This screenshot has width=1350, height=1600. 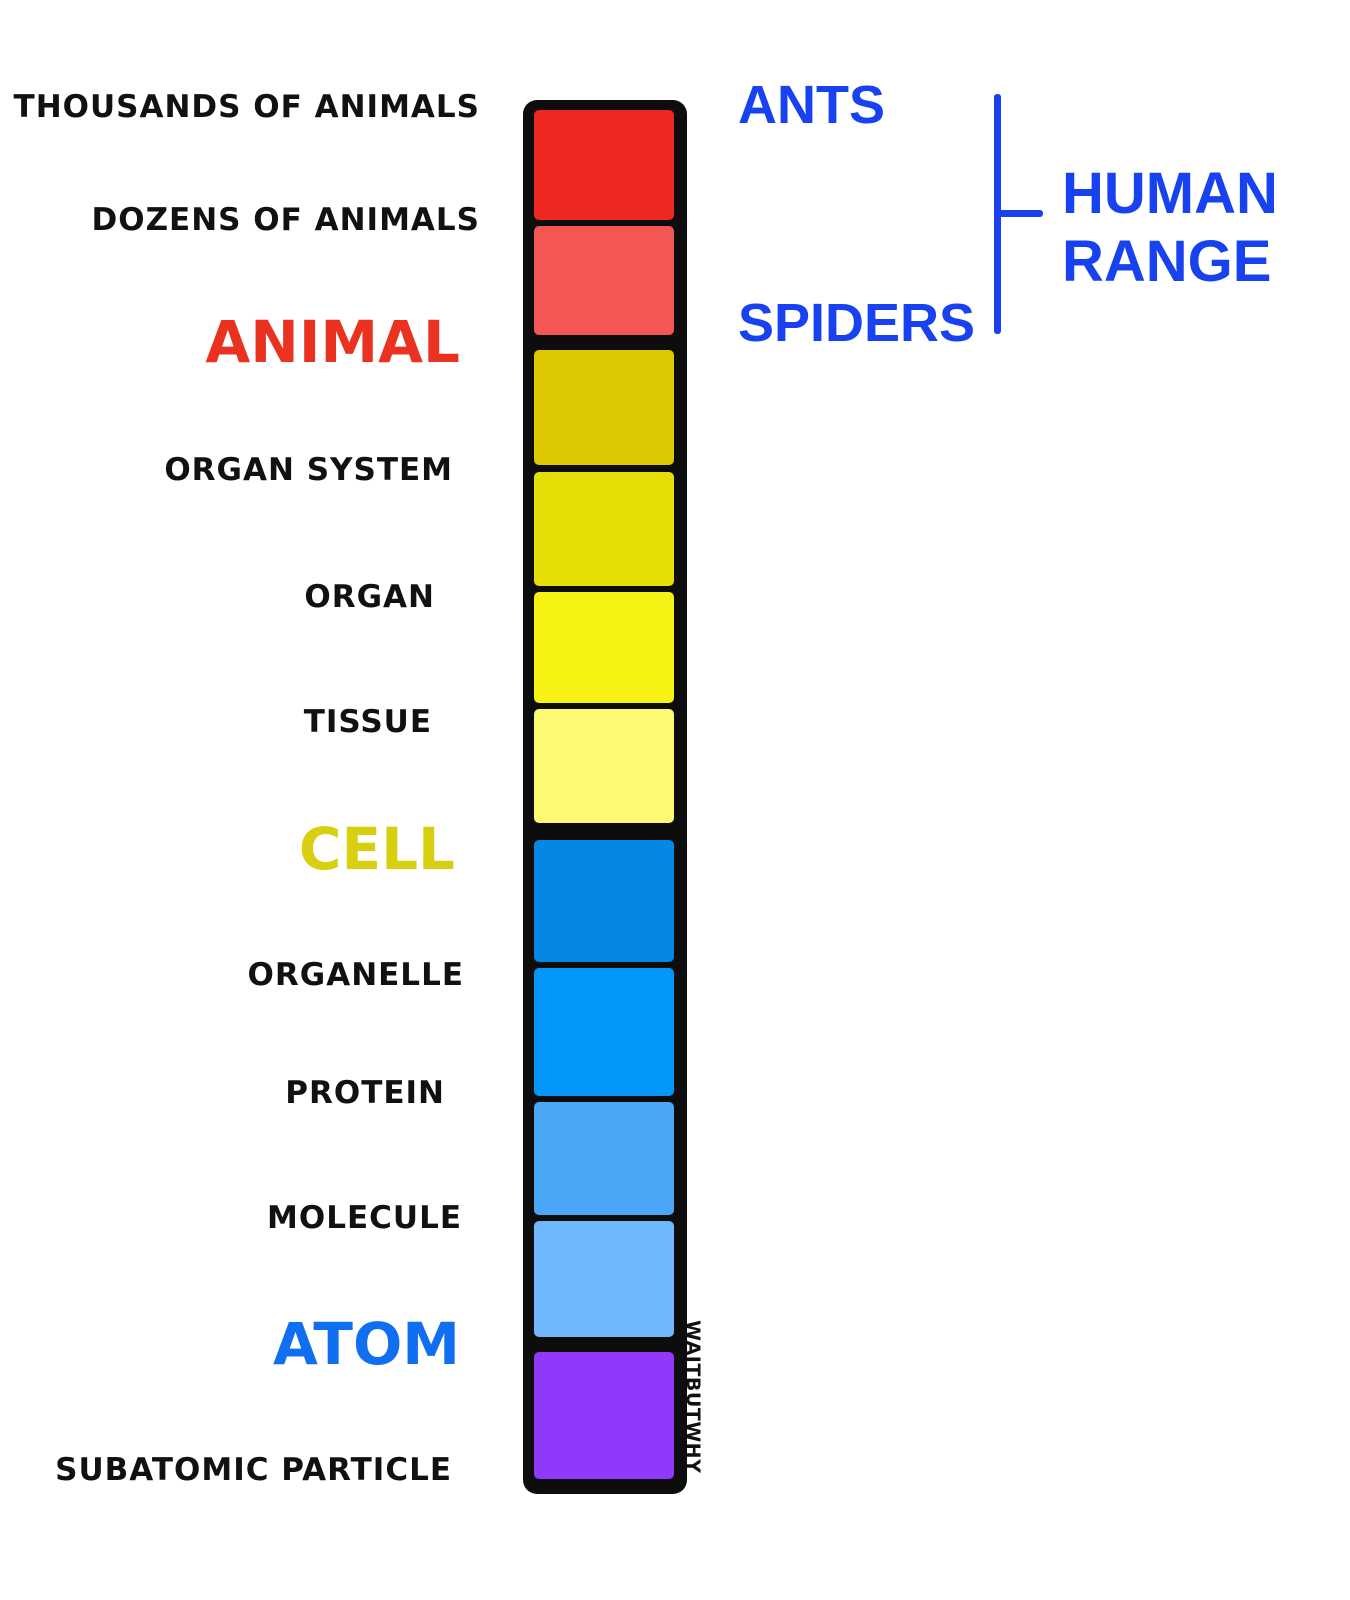 I want to click on label-organelle: ORGANELLE, so click(x=356, y=975).